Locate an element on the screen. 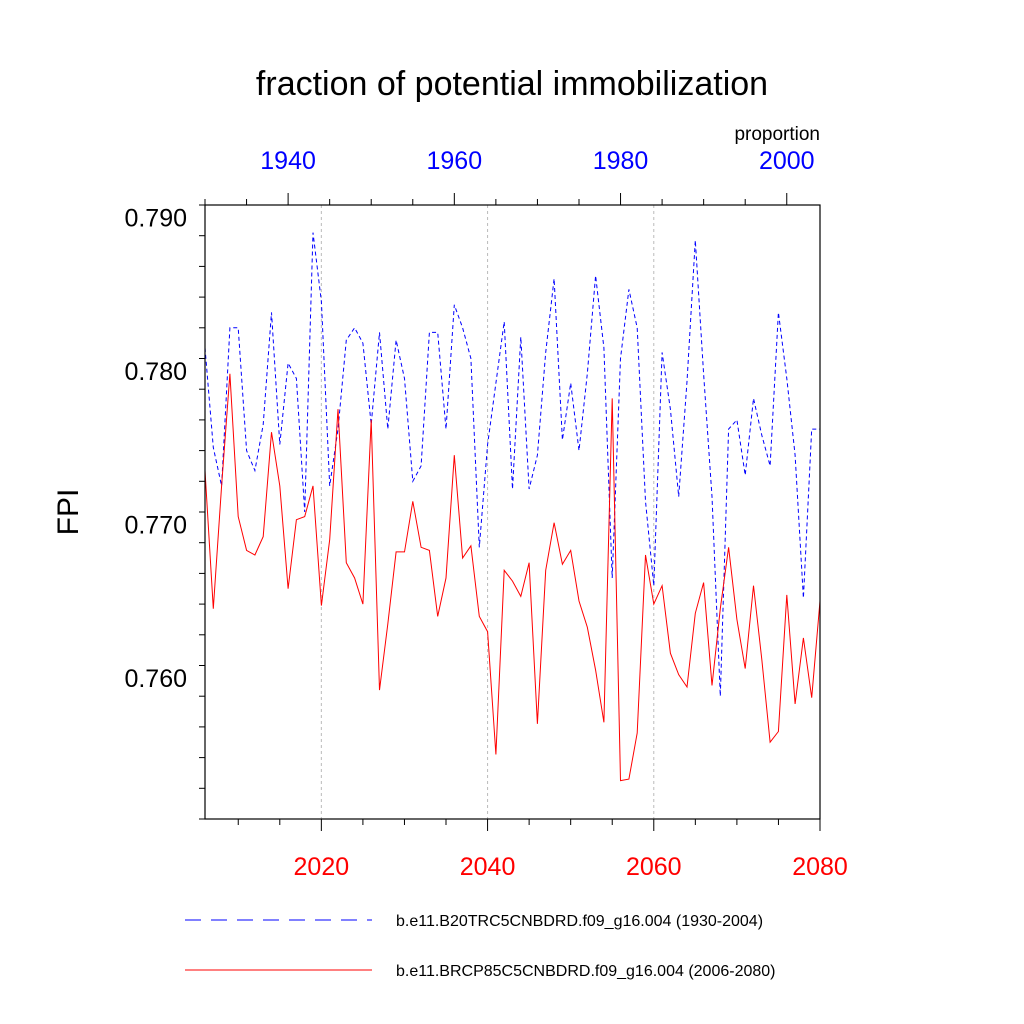  y-tick-label-0.770: 0.770 is located at coordinates (155, 525).